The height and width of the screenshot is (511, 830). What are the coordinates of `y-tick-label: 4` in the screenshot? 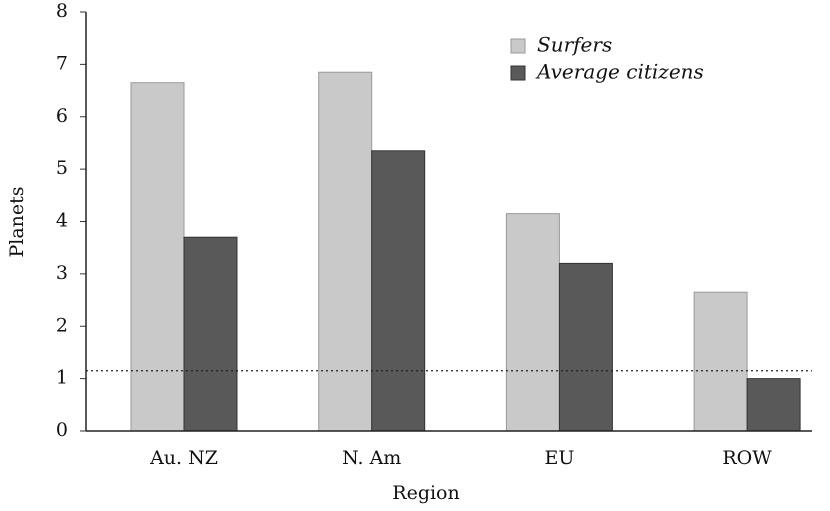 It's located at (62, 221).